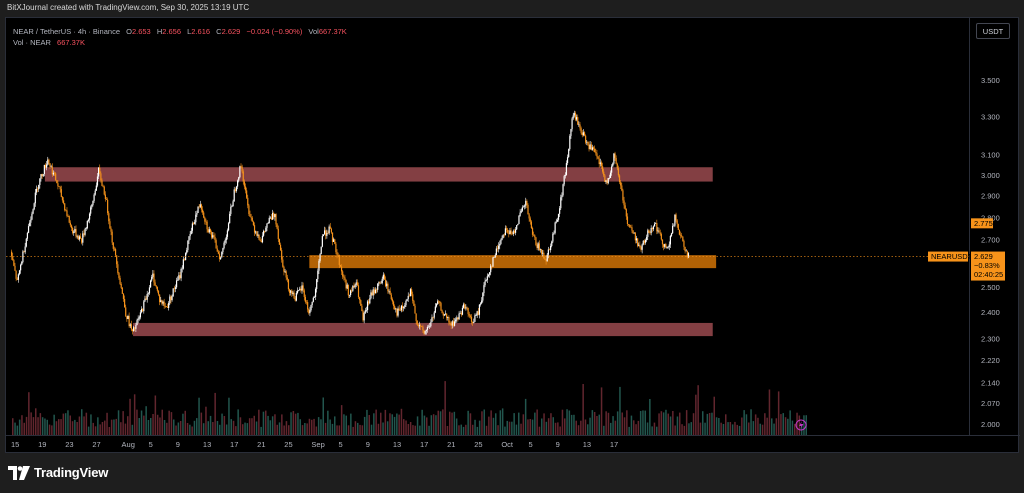 The width and height of the screenshot is (1024, 493). I want to click on legend-symbol: NEAR / TetherUS · 4h · Binance, so click(66, 31).